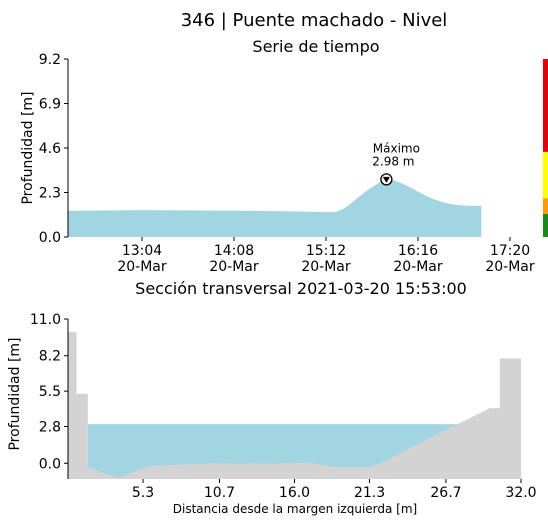  I want to click on maximum-annotation: Máximo 2.98 m, so click(396, 163).